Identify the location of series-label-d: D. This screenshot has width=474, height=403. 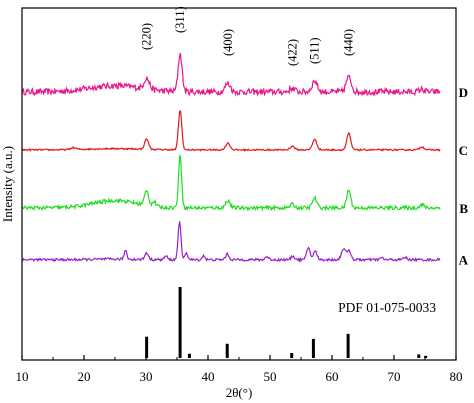
(463, 92).